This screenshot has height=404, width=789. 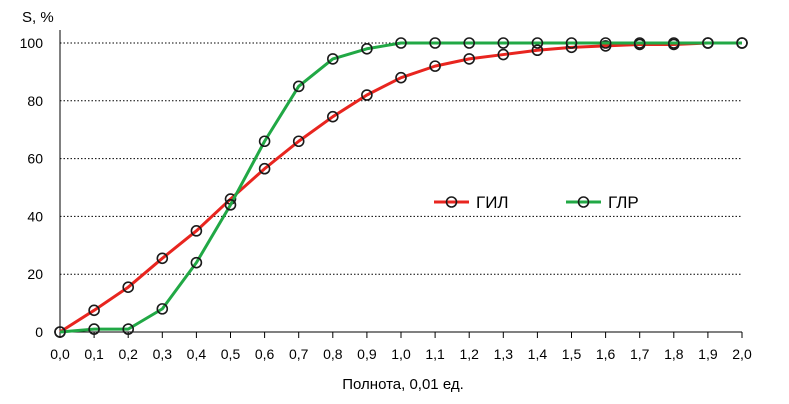 I want to click on x-tick-label: 0,7, so click(x=299, y=354).